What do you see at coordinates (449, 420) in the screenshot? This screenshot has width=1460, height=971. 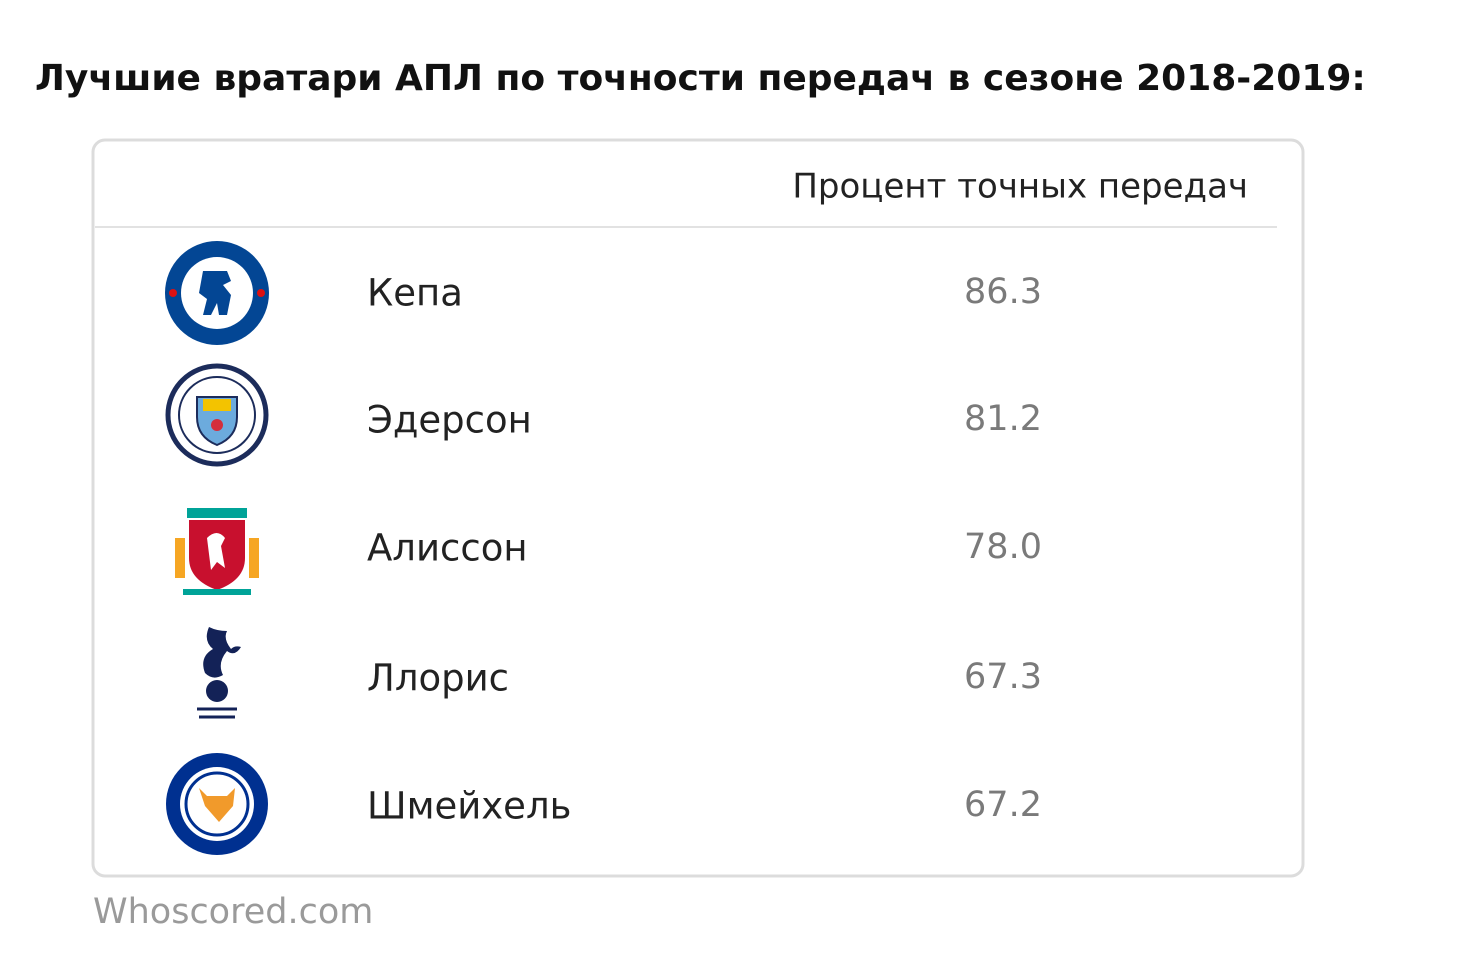 I see `player-name: Эдерсон` at bounding box center [449, 420].